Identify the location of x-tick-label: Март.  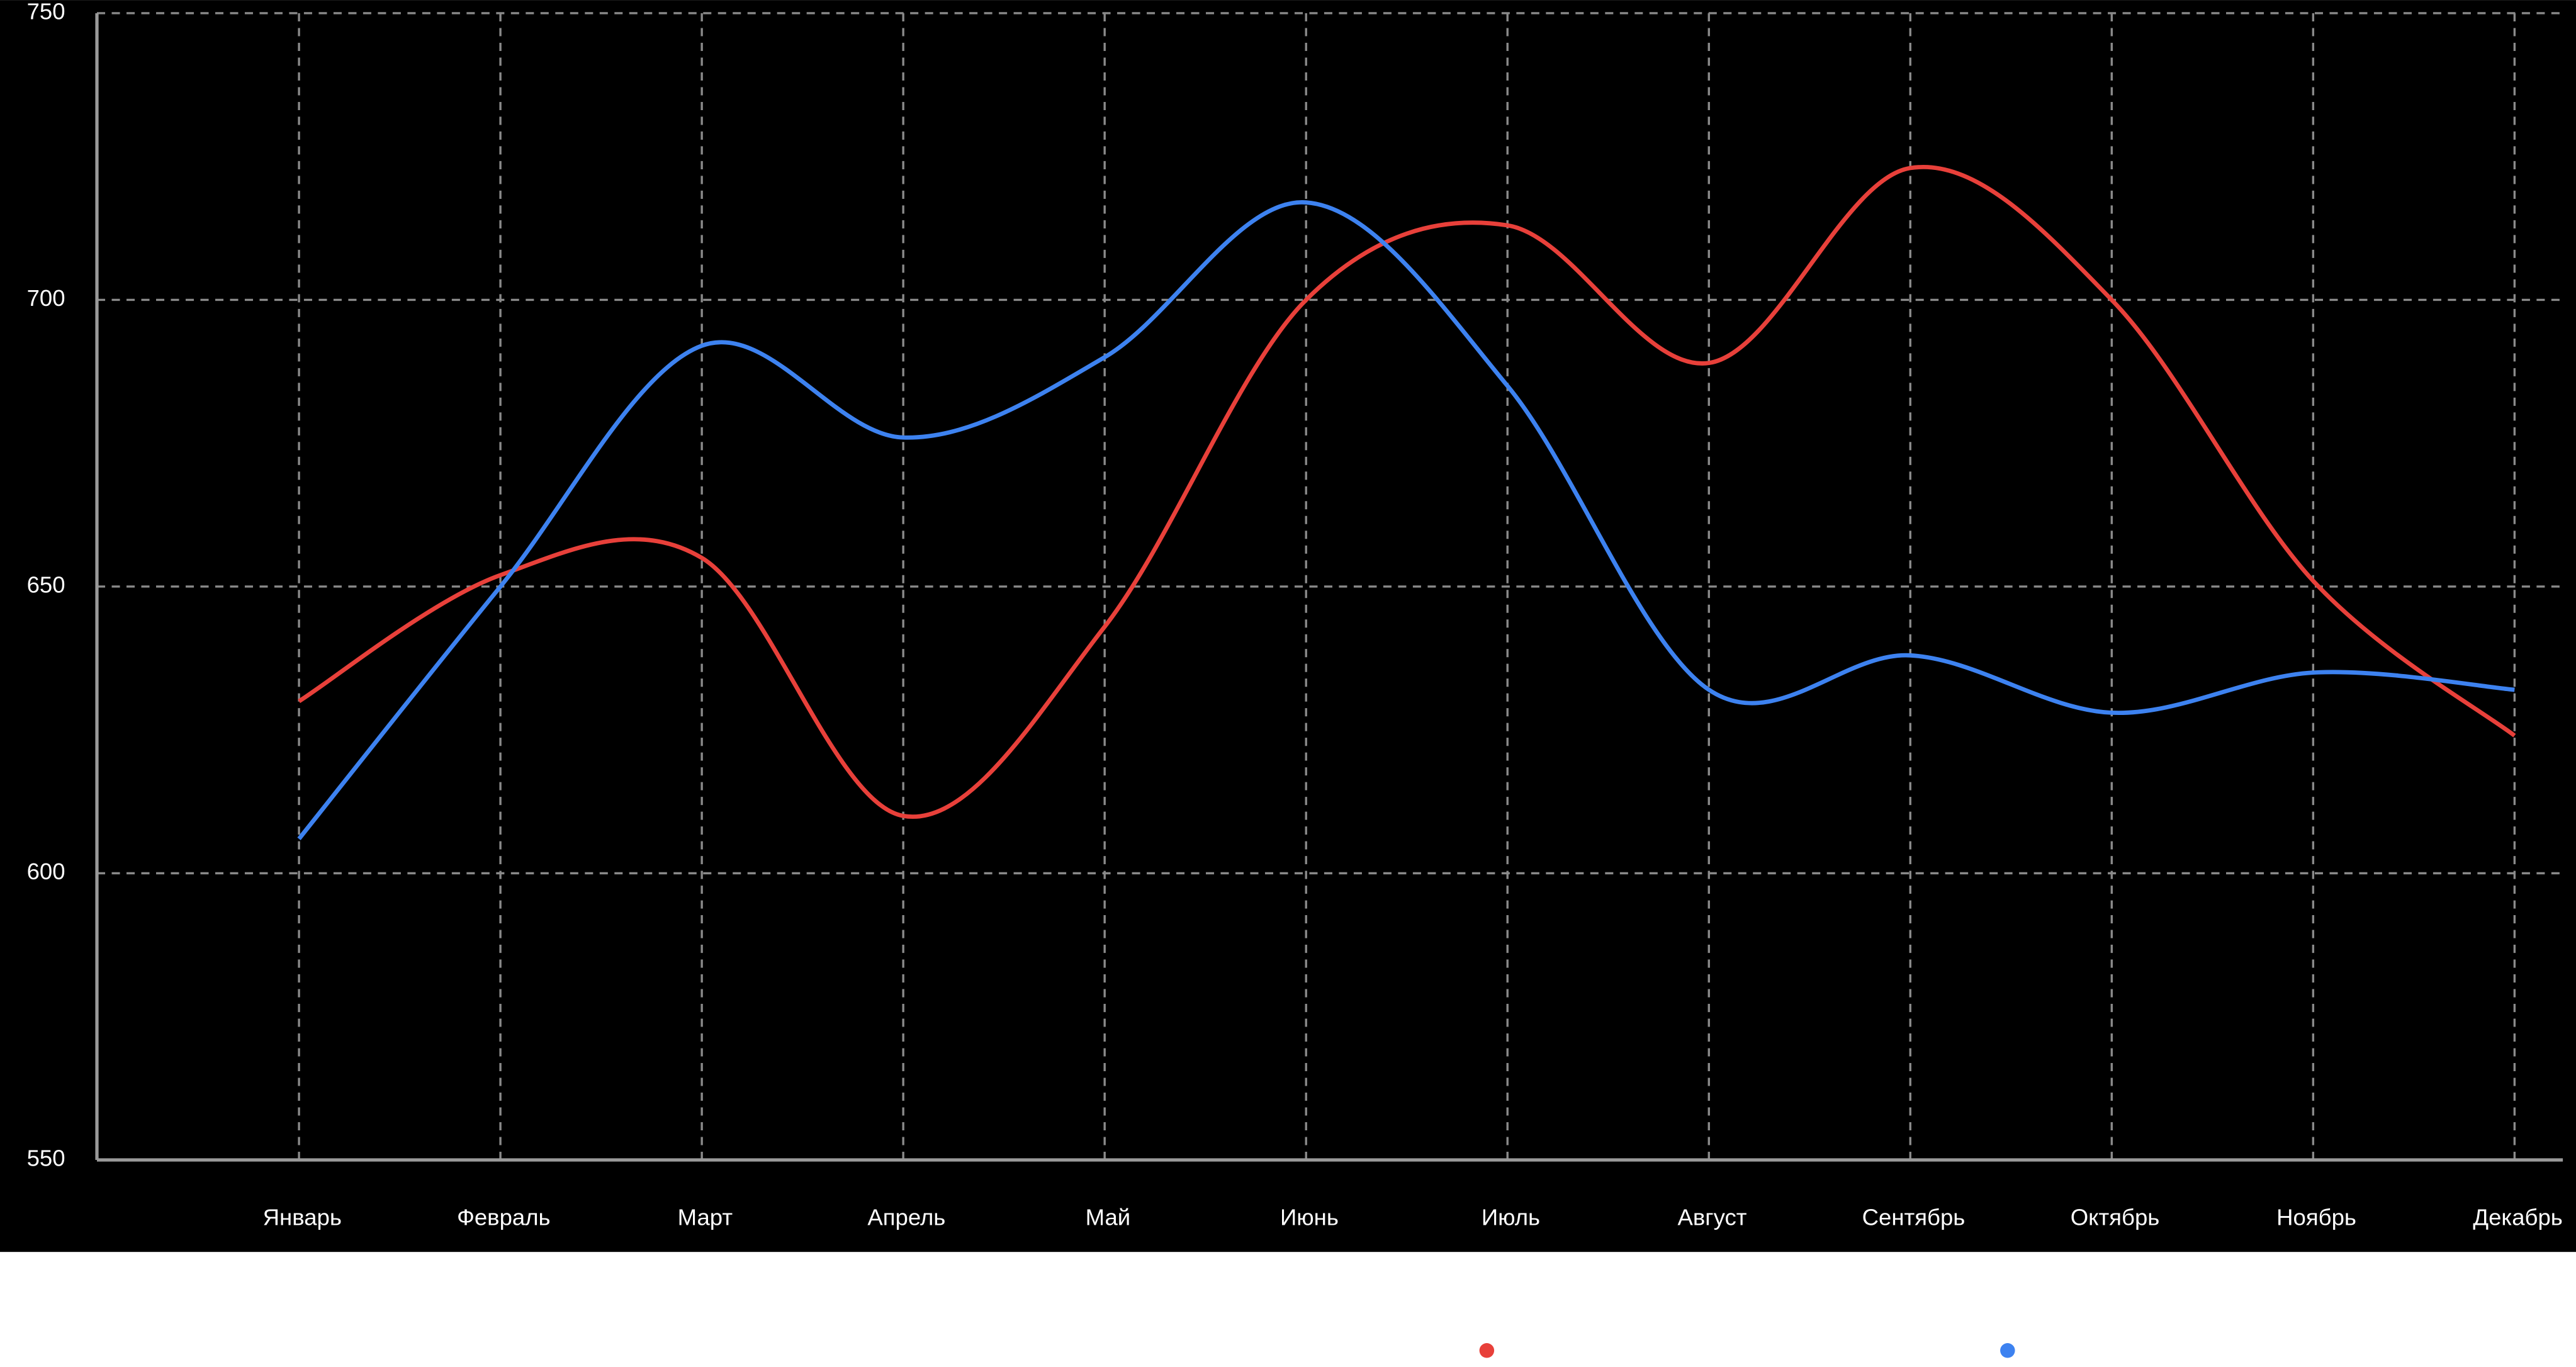
(705, 1218).